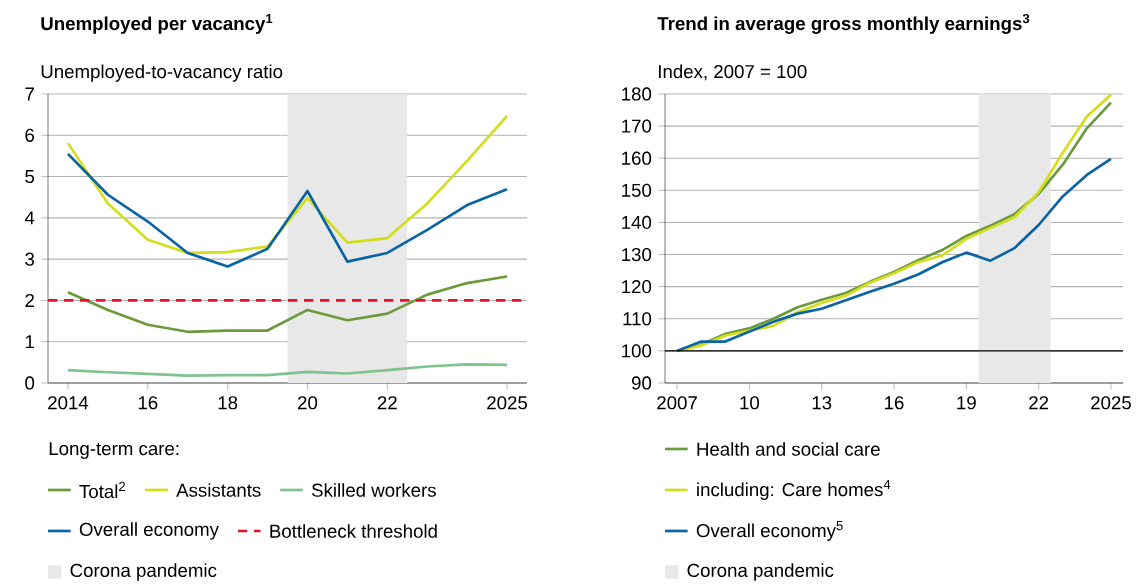  I want to click on x-tick-label: 19, so click(966, 403).